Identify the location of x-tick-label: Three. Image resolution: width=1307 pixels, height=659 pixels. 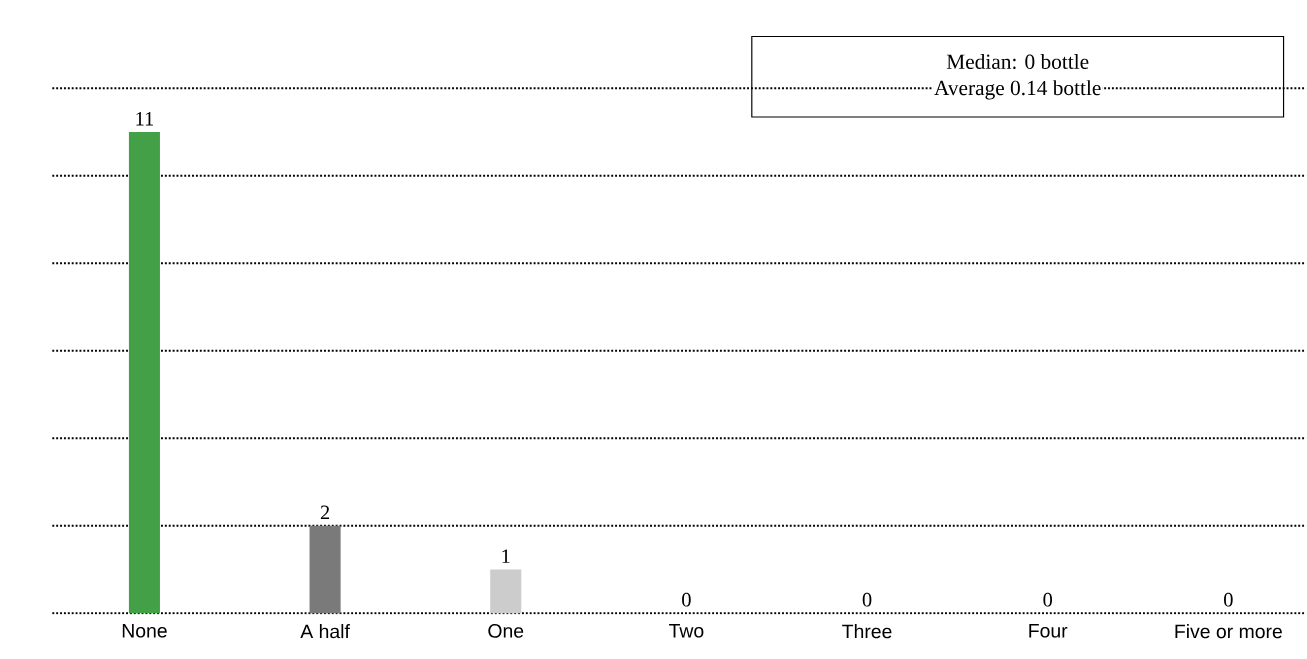
(867, 631).